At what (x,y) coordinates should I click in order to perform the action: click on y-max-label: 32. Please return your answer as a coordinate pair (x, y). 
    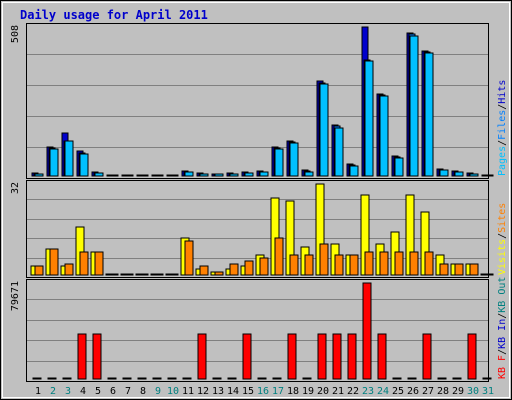
    Looking at the image, I should click on (15, 188).